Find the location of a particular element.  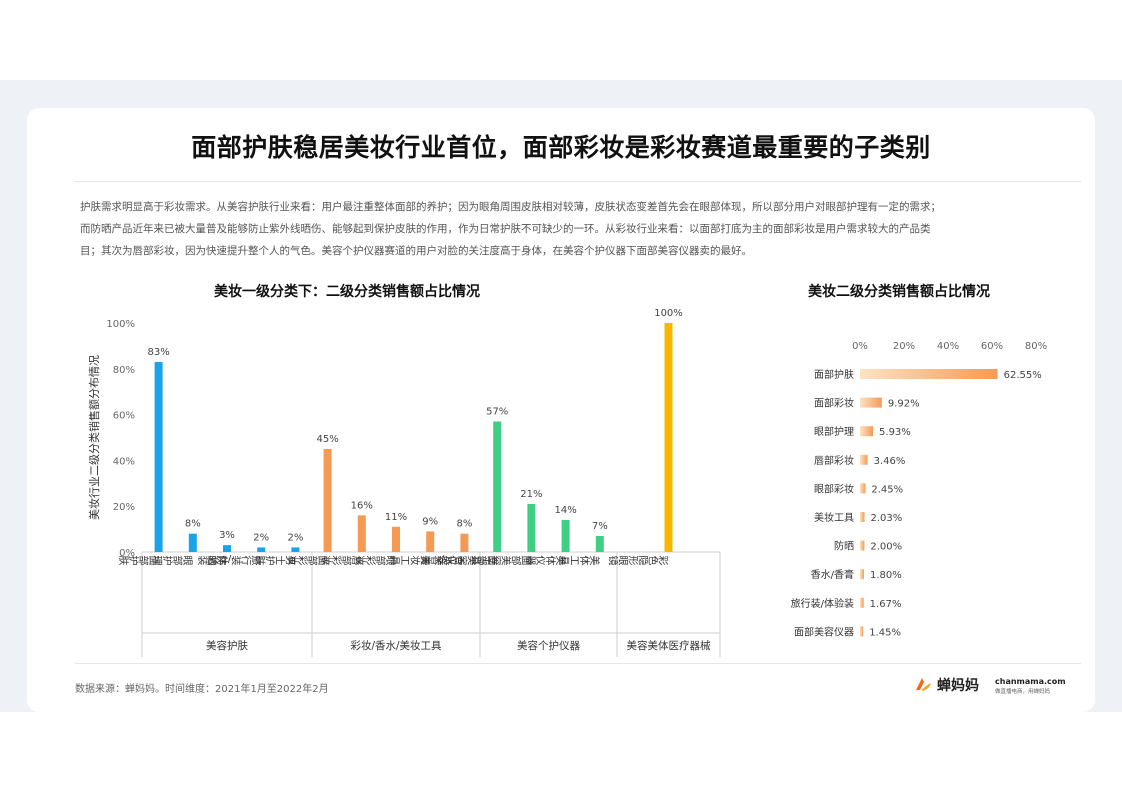

bar-value-label: 5.93% is located at coordinates (895, 432).